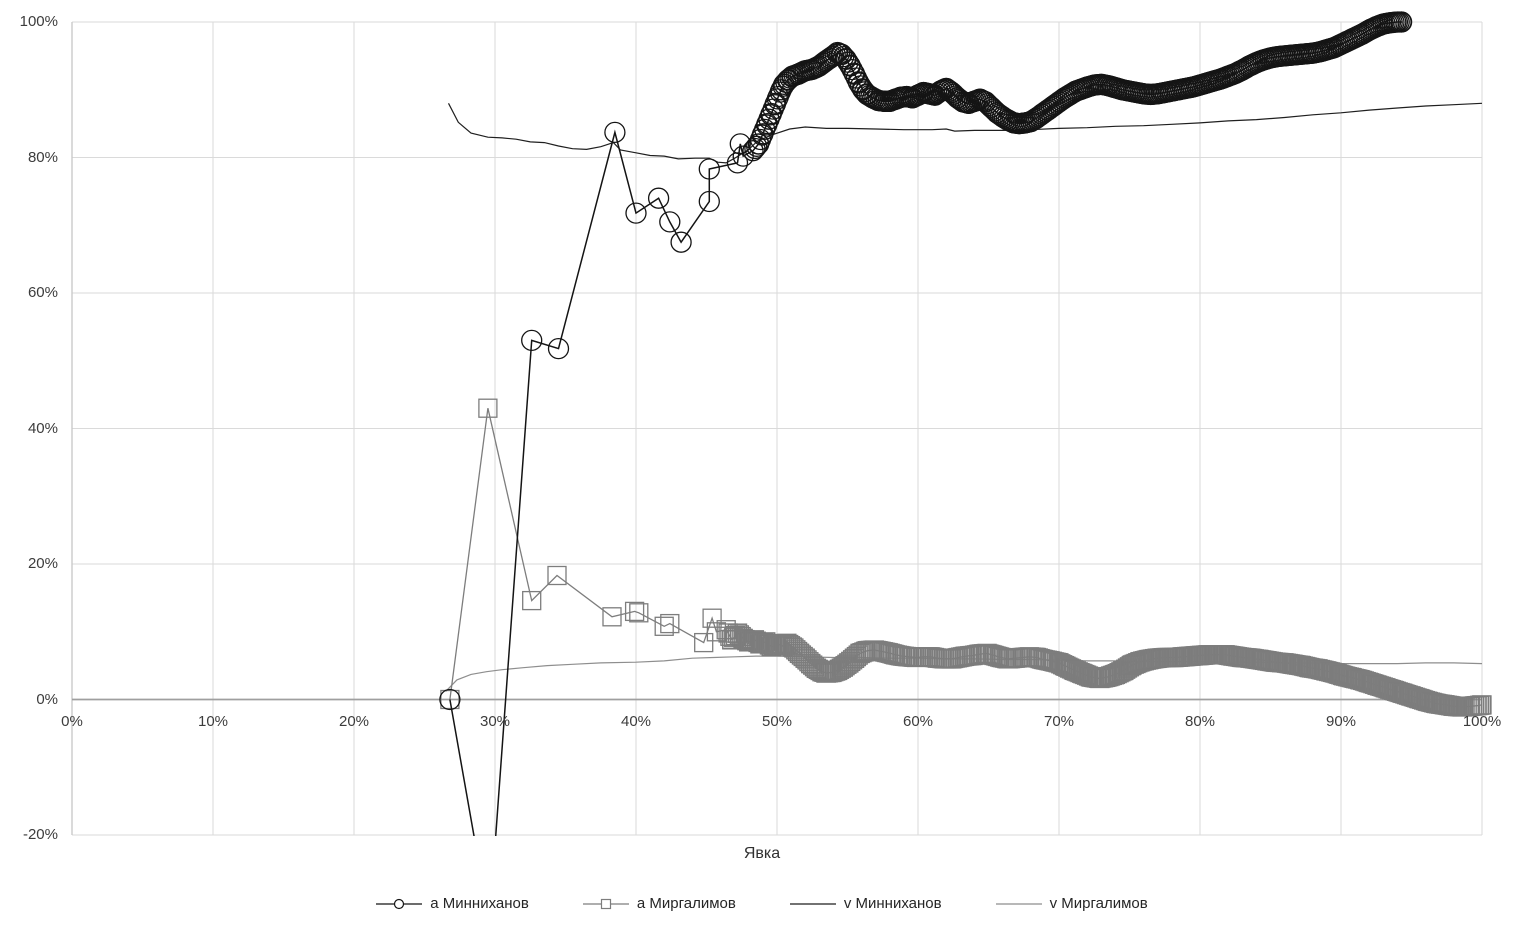 This screenshot has height=939, width=1524. What do you see at coordinates (777, 721) in the screenshot?
I see `x-tick-label: 50%` at bounding box center [777, 721].